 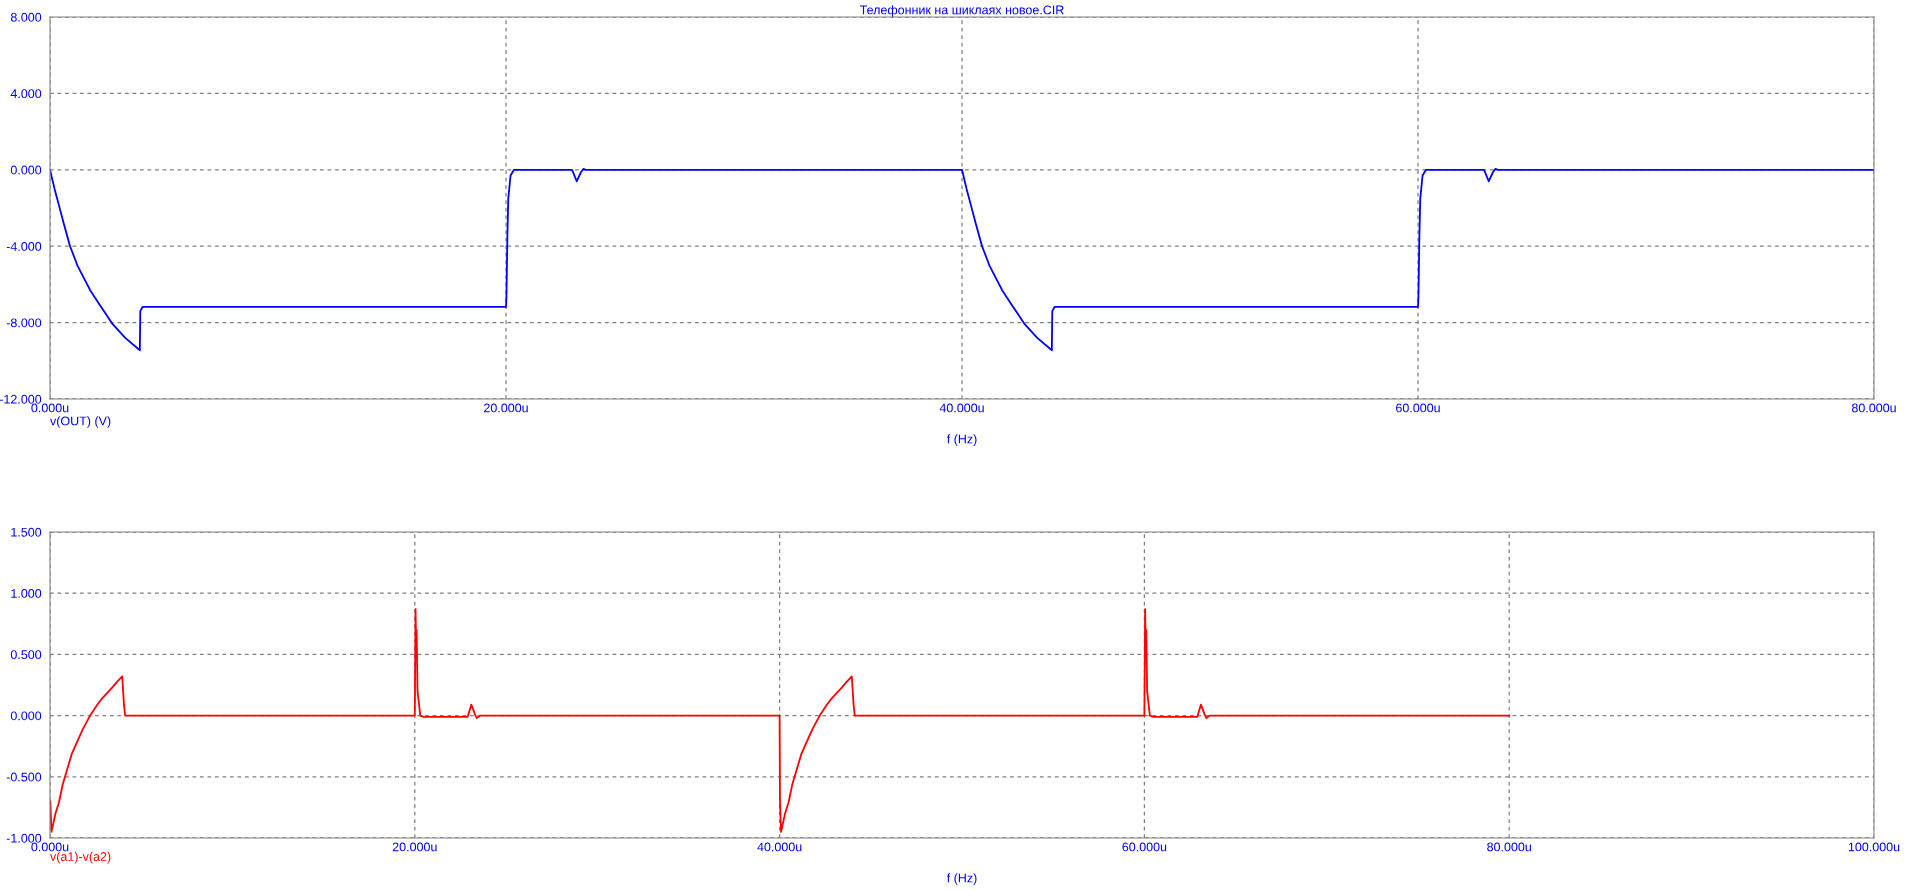 What do you see at coordinates (80, 422) in the screenshot?
I see `text: v(OUT) (V)` at bounding box center [80, 422].